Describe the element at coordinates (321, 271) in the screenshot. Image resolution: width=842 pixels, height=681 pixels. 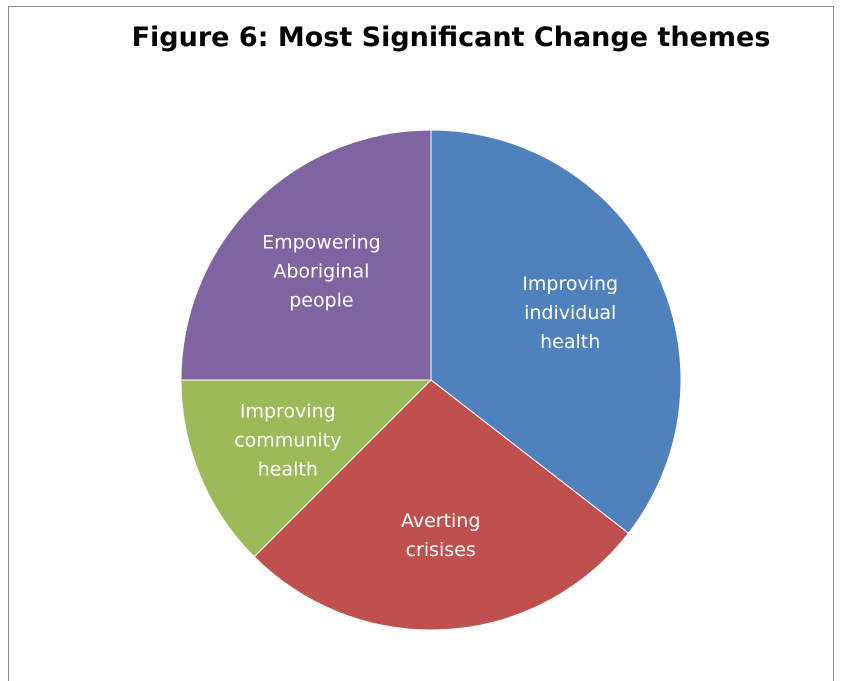
I see `slice-label-3: Empowering Aboriginal people` at that location.